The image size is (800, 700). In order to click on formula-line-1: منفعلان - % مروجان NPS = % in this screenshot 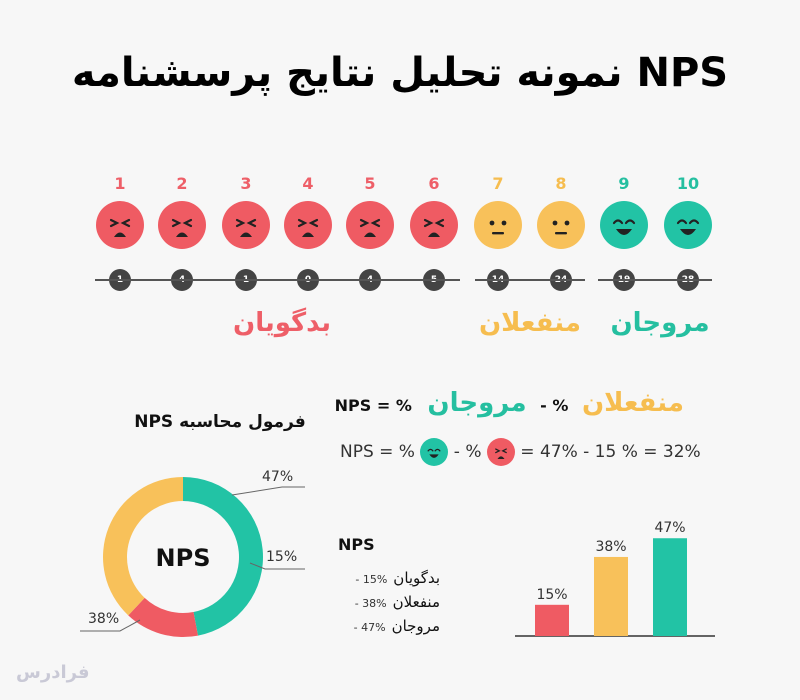, I will do `click(509, 403)`.